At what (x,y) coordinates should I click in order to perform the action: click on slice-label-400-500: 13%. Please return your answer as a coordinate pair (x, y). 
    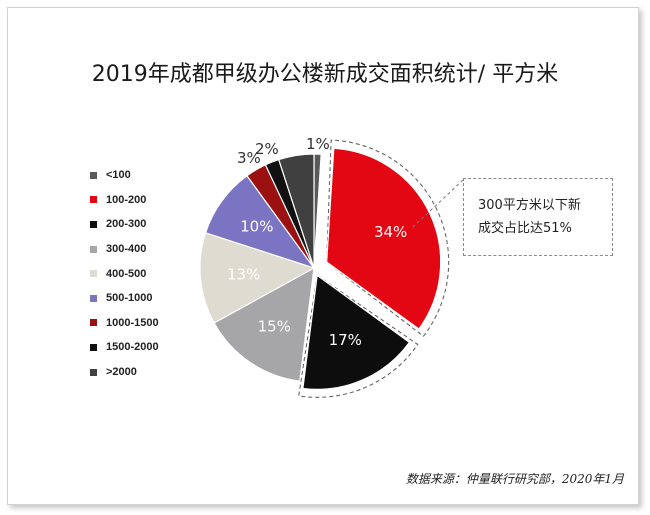
    Looking at the image, I should click on (243, 275).